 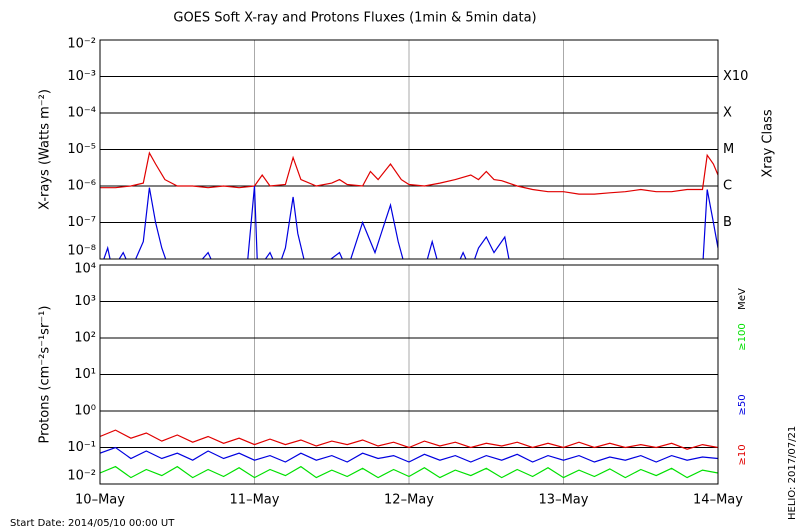 What do you see at coordinates (768, 143) in the screenshot?
I see `class-axis-label: Xray Class` at bounding box center [768, 143].